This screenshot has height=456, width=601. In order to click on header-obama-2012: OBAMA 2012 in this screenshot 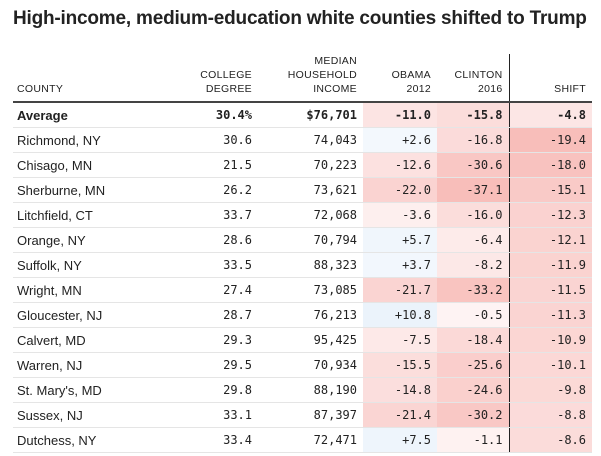, I will do `click(400, 78)`.